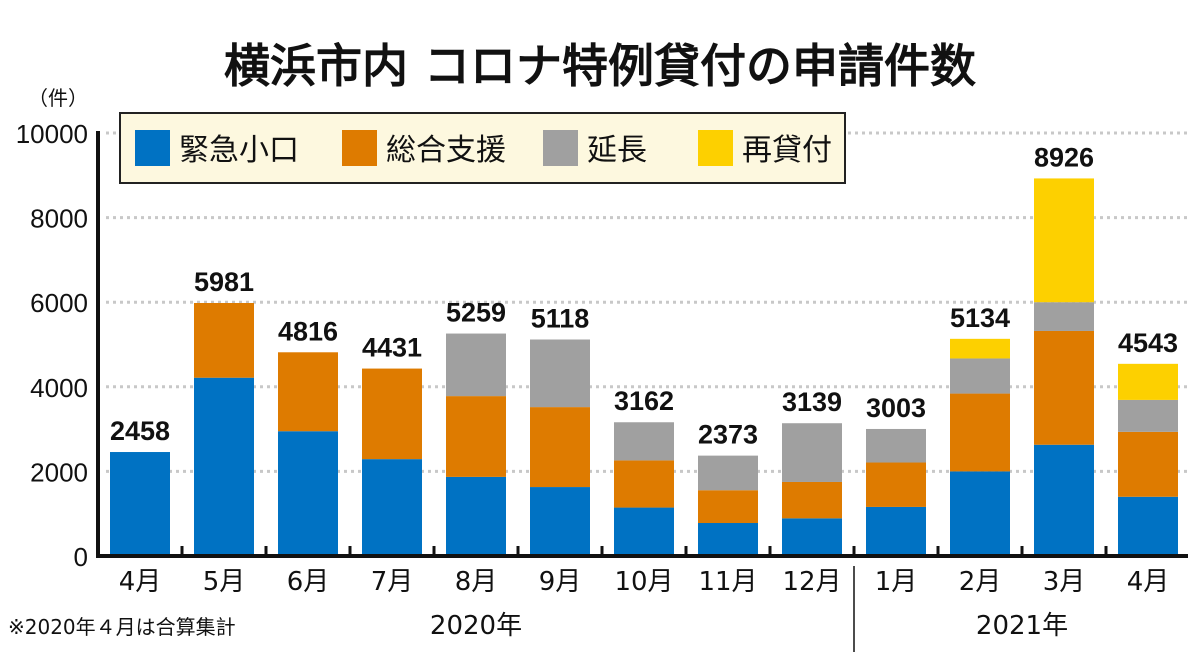 The image size is (1200, 658). Describe the element at coordinates (239, 150) in the screenshot. I see `legend-label: 緊急小口` at that location.